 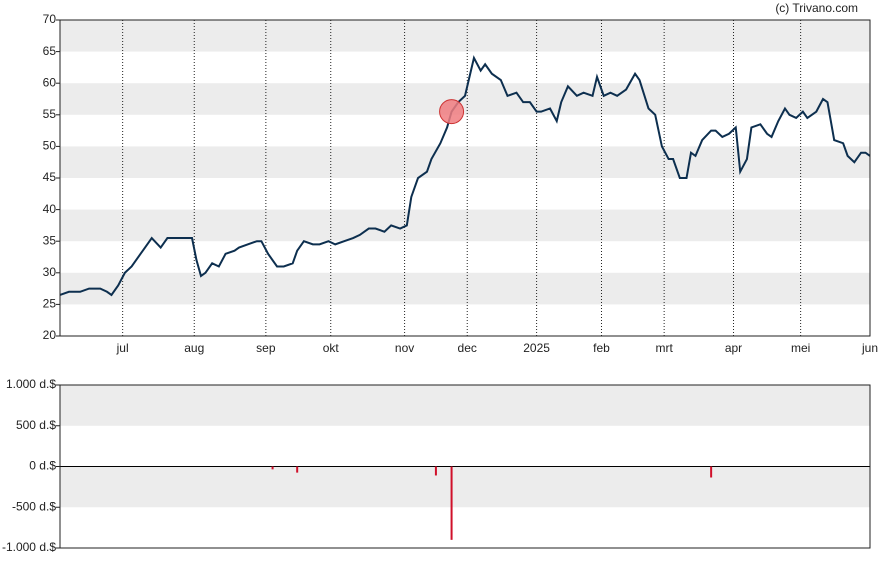 What do you see at coordinates (50, 304) in the screenshot?
I see `y-tick-label: 25` at bounding box center [50, 304].